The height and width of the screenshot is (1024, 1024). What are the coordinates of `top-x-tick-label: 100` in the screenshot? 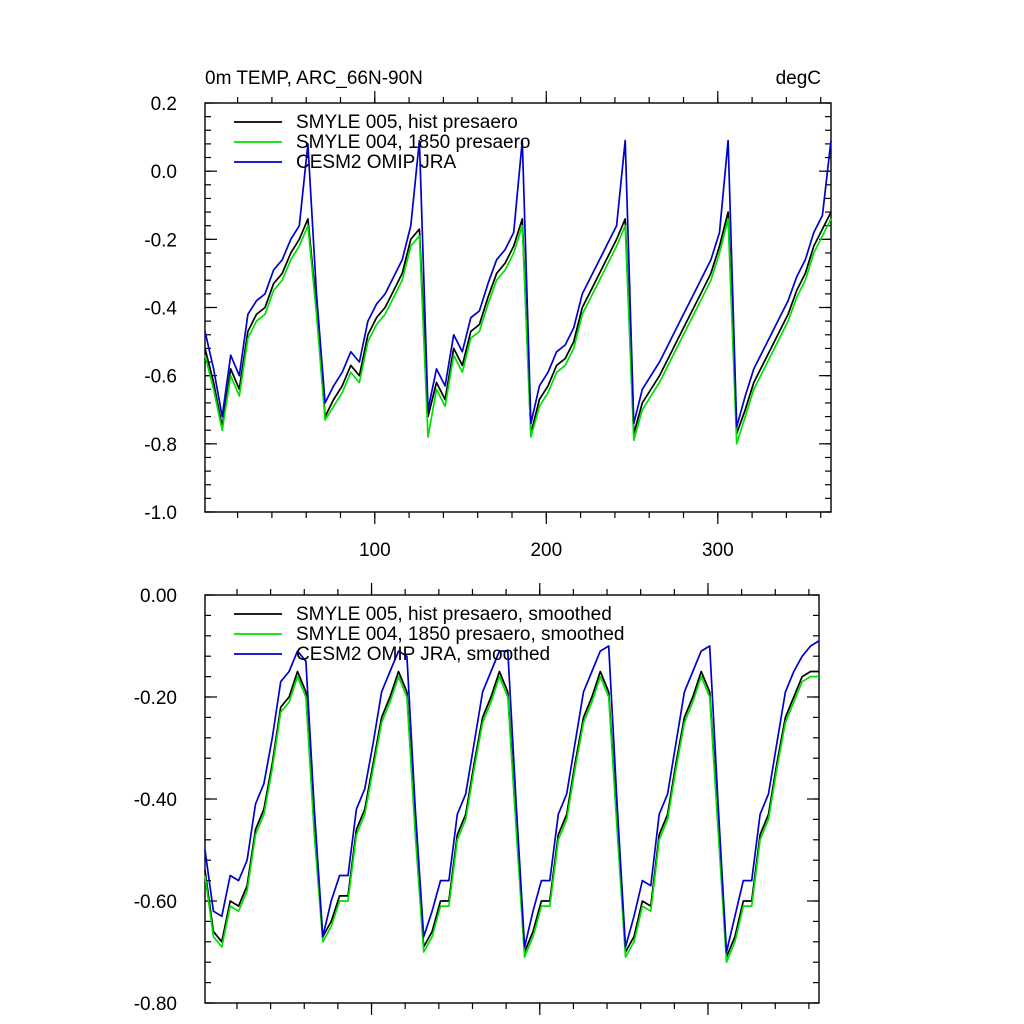 It's located at (375, 550).